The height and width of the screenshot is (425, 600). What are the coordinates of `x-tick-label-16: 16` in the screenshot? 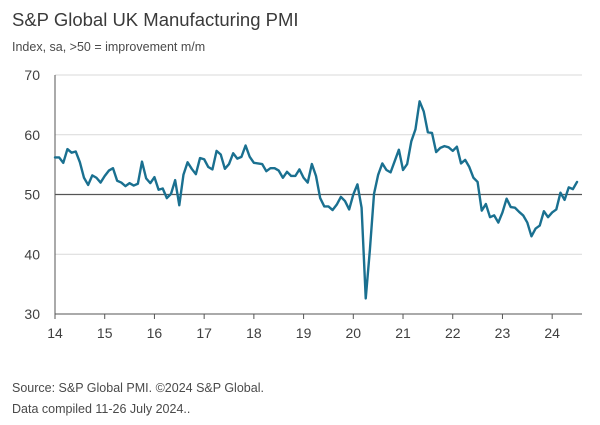 It's located at (155, 333).